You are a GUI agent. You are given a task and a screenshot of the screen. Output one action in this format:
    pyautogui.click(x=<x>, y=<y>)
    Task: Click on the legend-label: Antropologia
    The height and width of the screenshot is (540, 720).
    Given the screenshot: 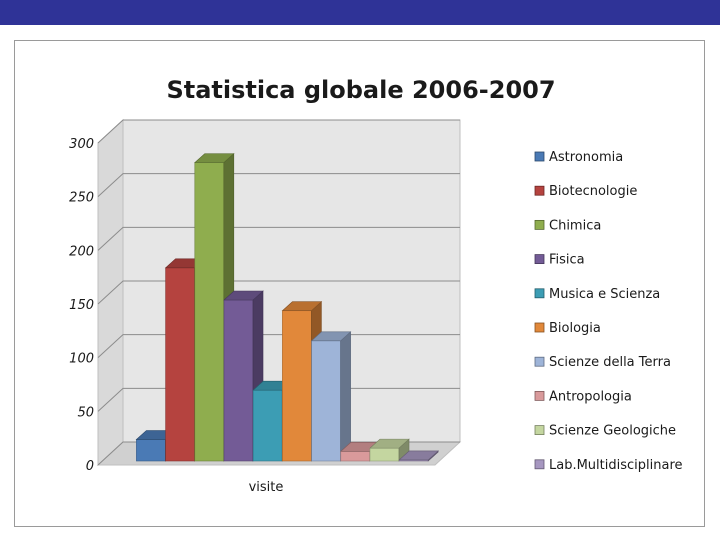 What is the action you would take?
    pyautogui.click(x=590, y=396)
    